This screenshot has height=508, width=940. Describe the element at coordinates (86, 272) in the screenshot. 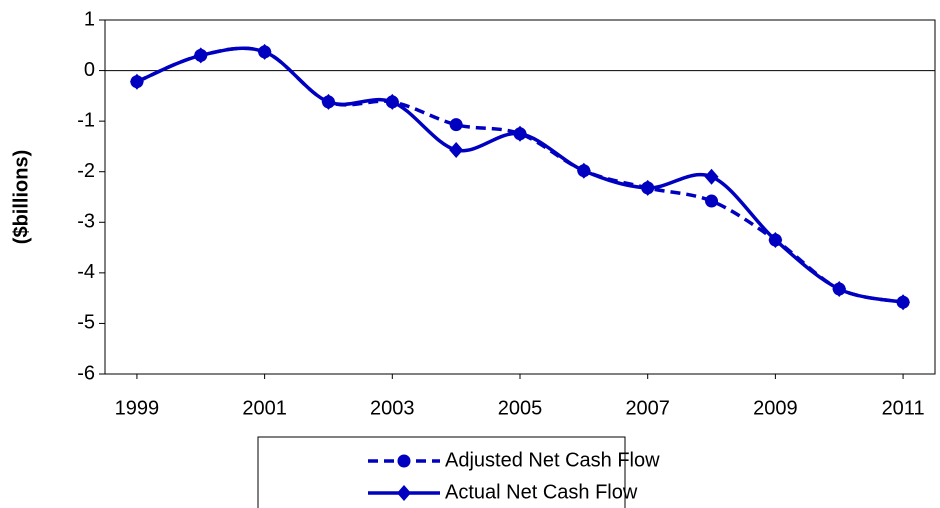

I see `y-tick-label: -4` at that location.